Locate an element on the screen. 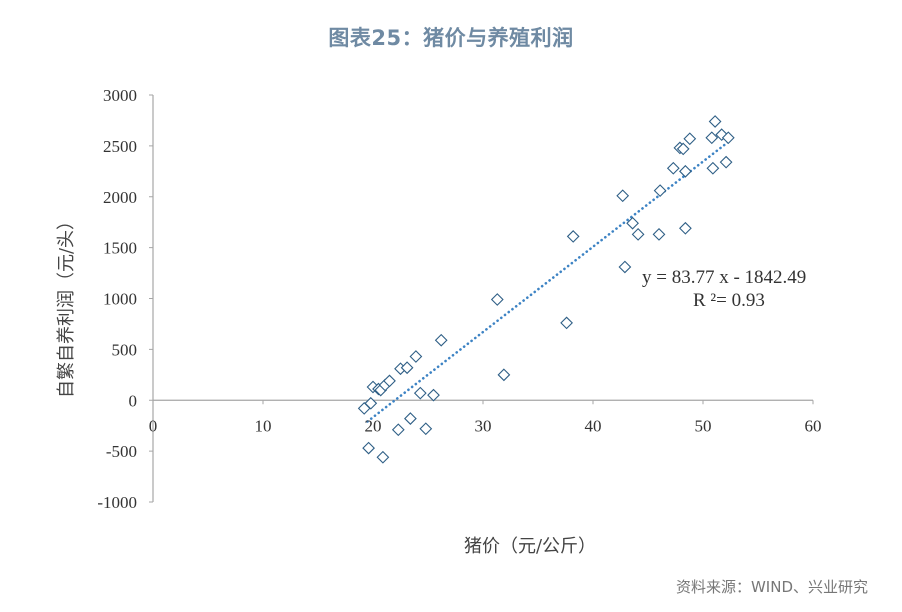  x-tick-label: 30 is located at coordinates (483, 425).